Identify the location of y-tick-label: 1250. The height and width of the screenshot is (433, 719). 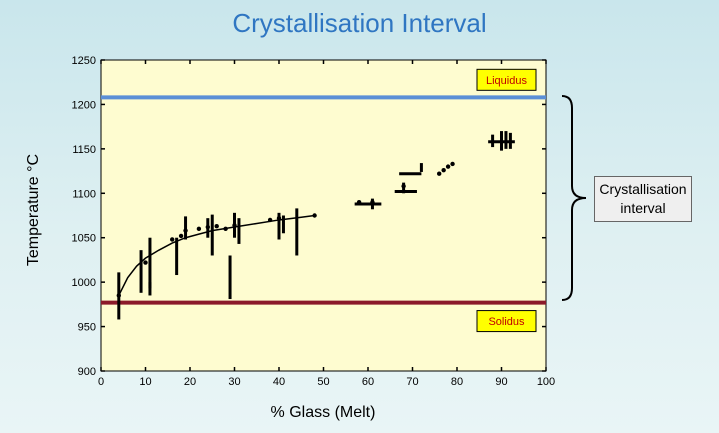
(84, 61).